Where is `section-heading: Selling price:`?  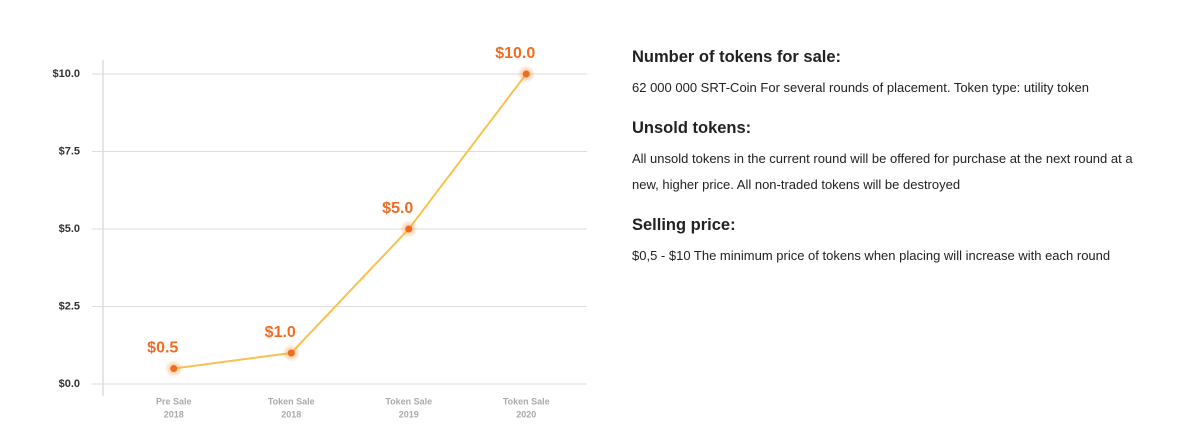
section-heading: Selling price: is located at coordinates (684, 225).